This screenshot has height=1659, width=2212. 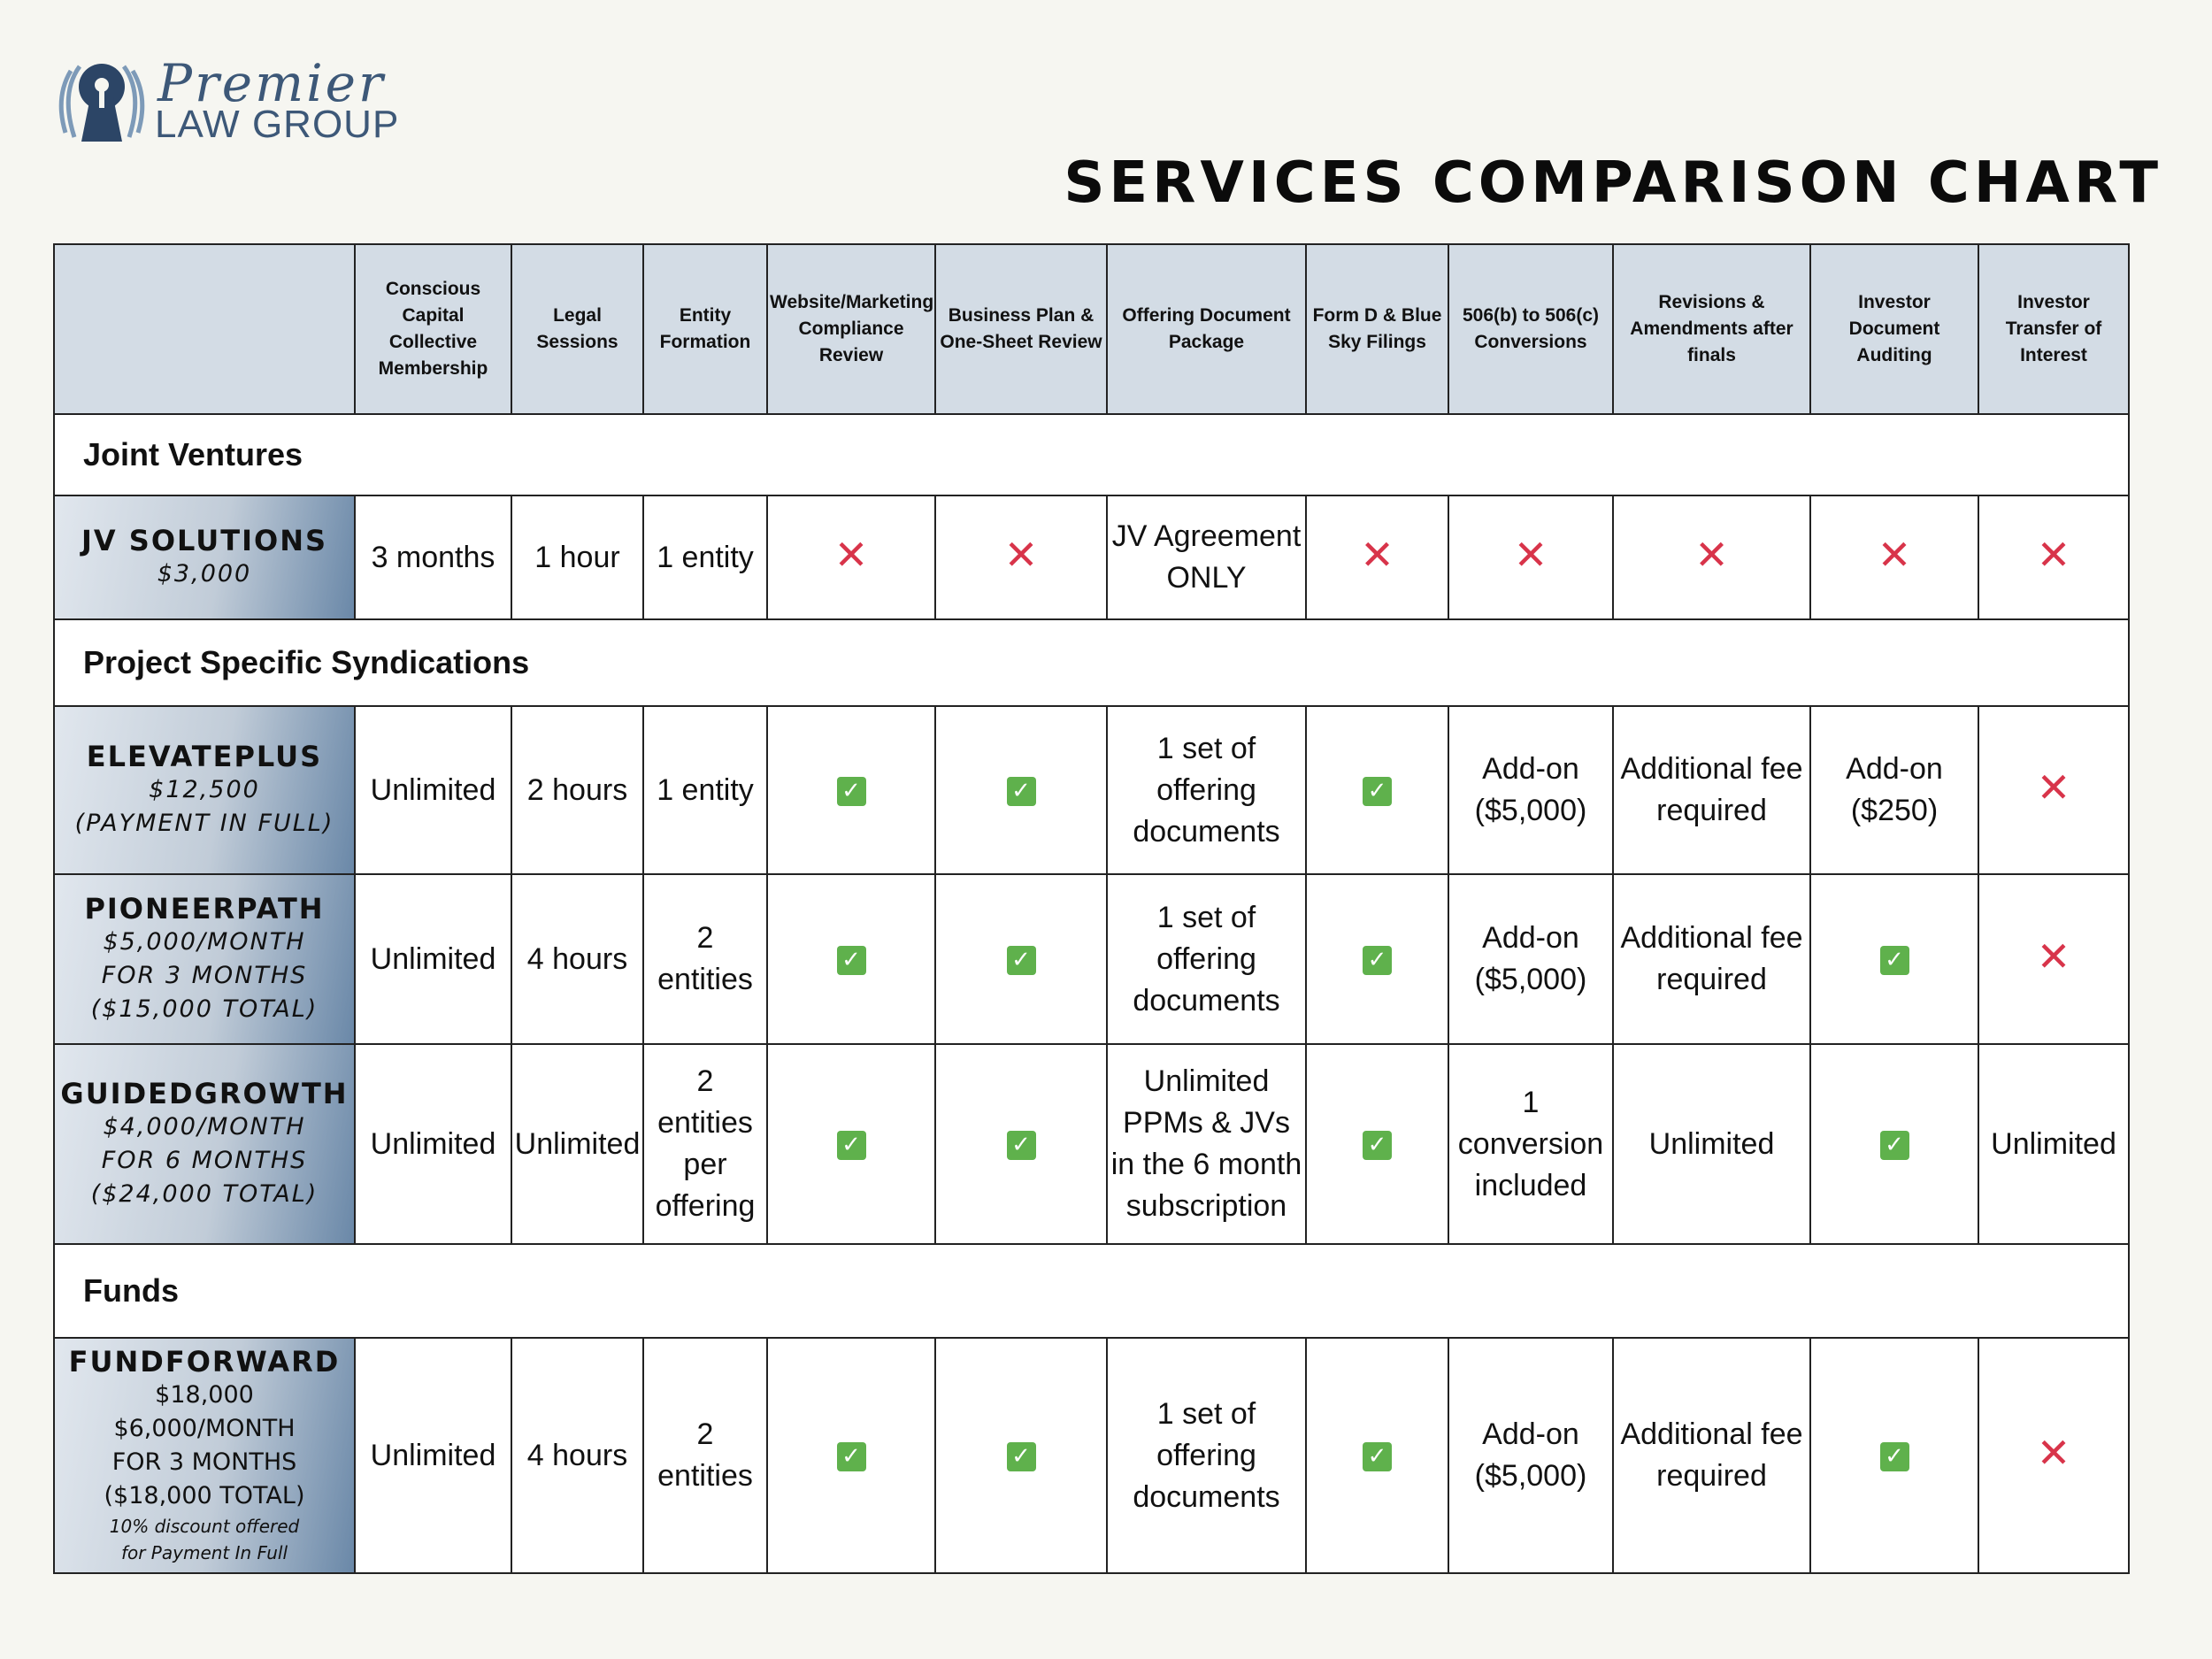 What do you see at coordinates (2054, 329) in the screenshot?
I see `col-header: Investor Transfer of Interest` at bounding box center [2054, 329].